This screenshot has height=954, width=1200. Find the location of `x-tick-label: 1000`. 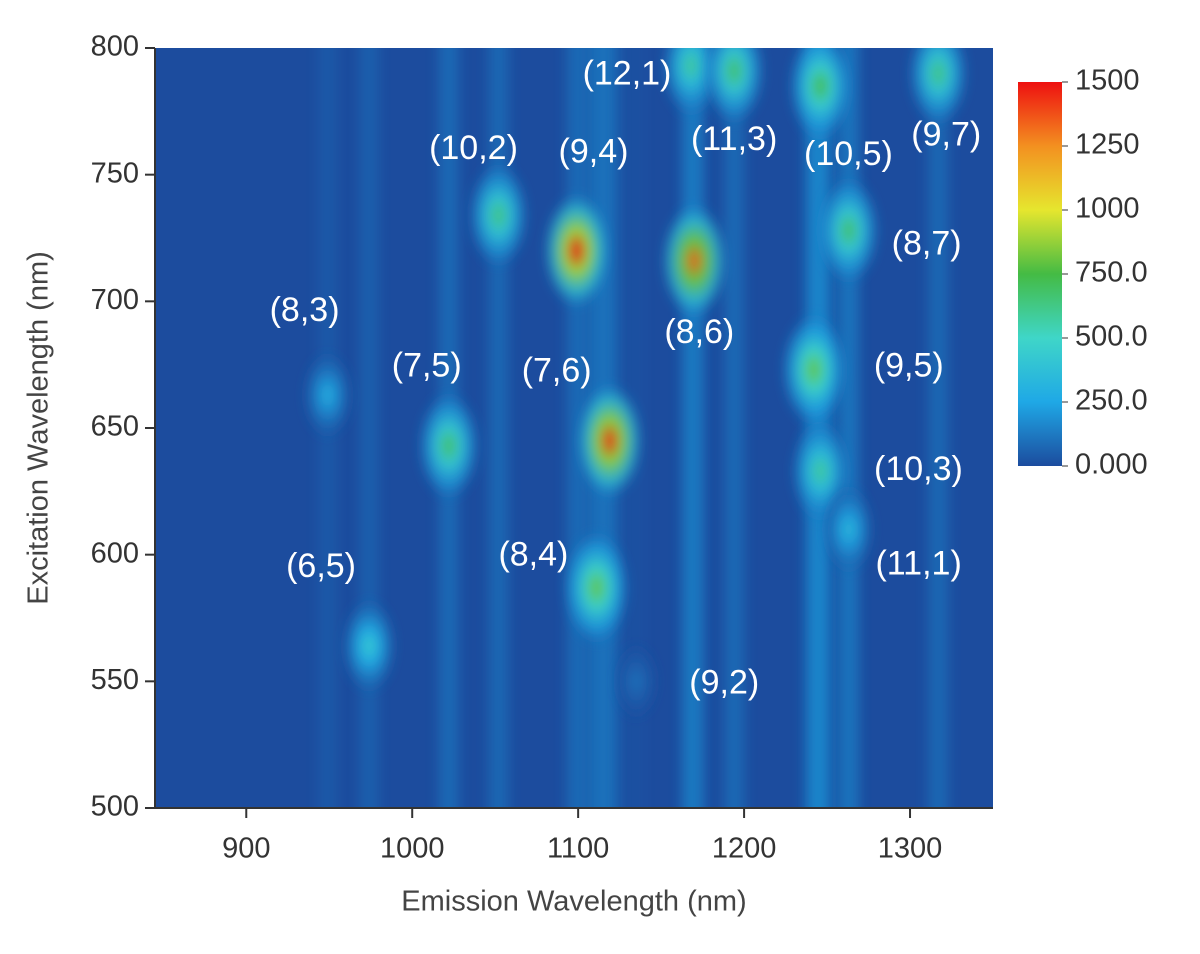

x-tick-label: 1000 is located at coordinates (412, 849).